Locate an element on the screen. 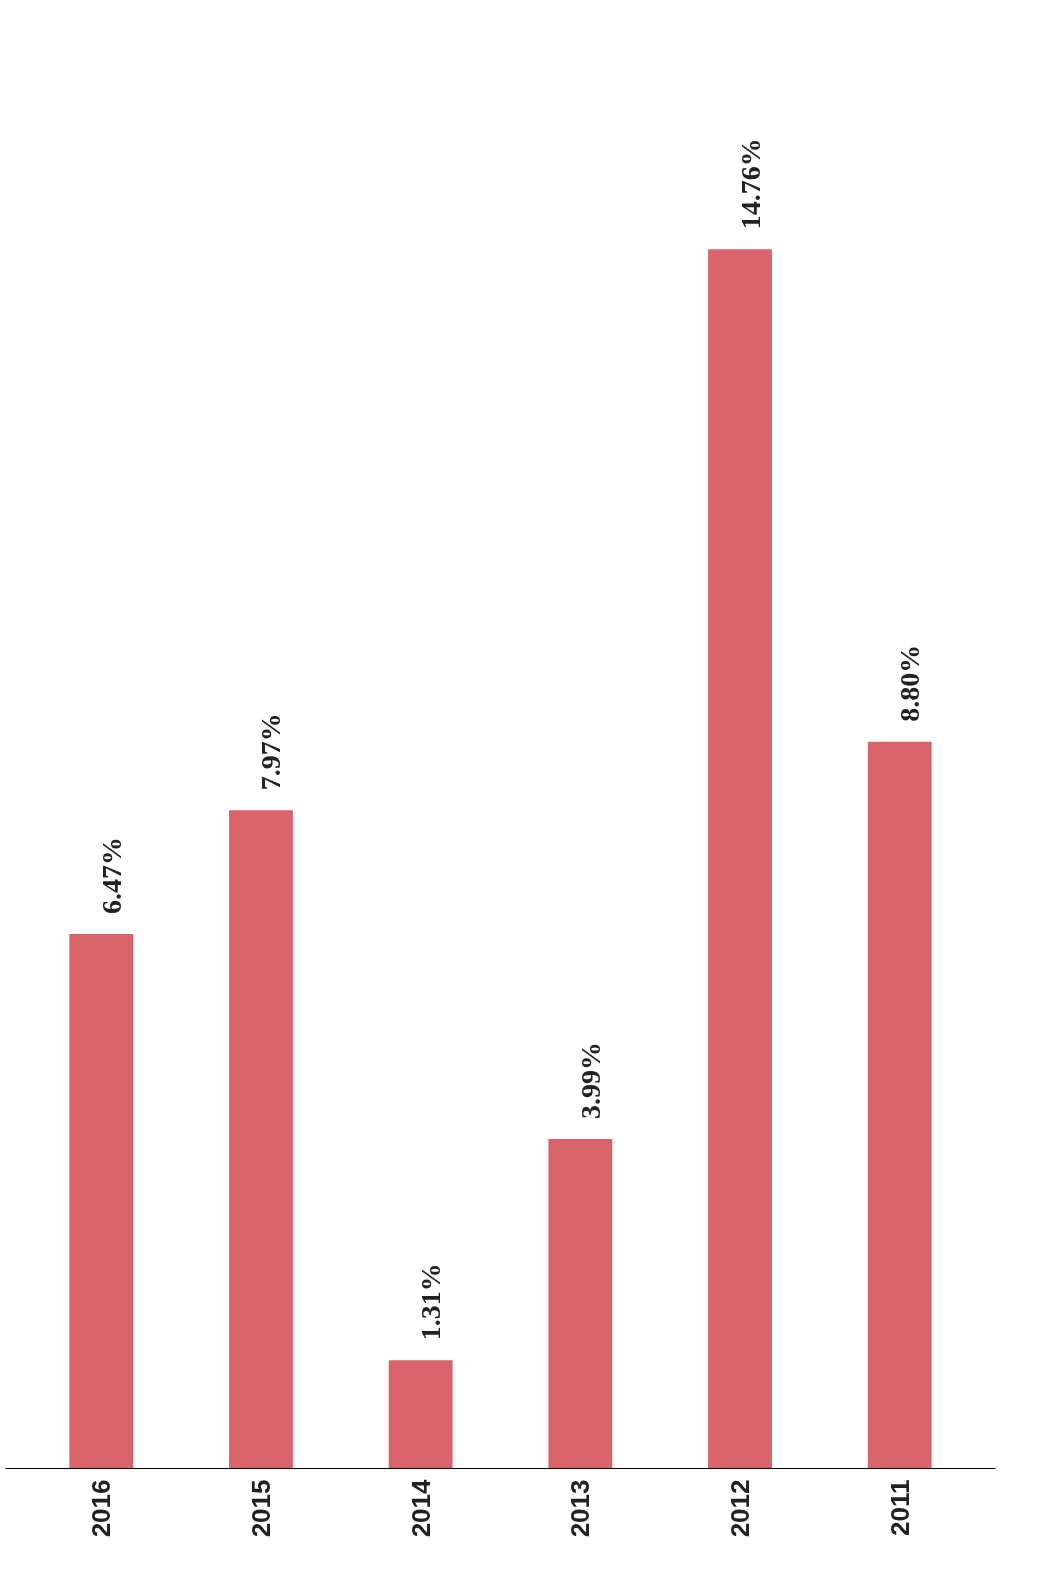 This screenshot has width=1040, height=1589. x-tick-label: 2016 is located at coordinates (101, 1508).